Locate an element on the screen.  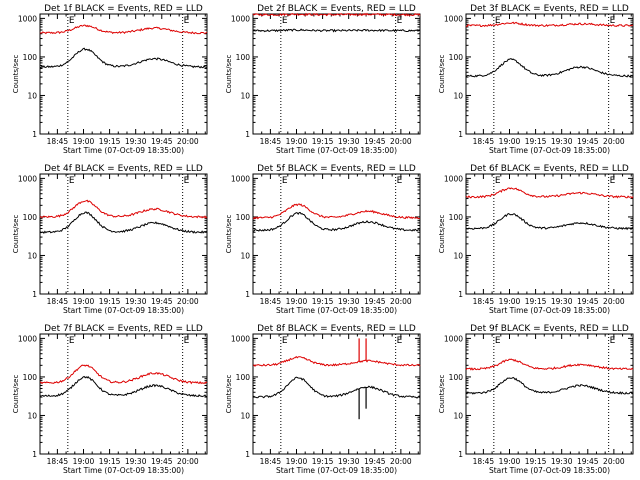
panel-title: Det 3f BLACK = Events, RED = LLD is located at coordinates (549, 9).